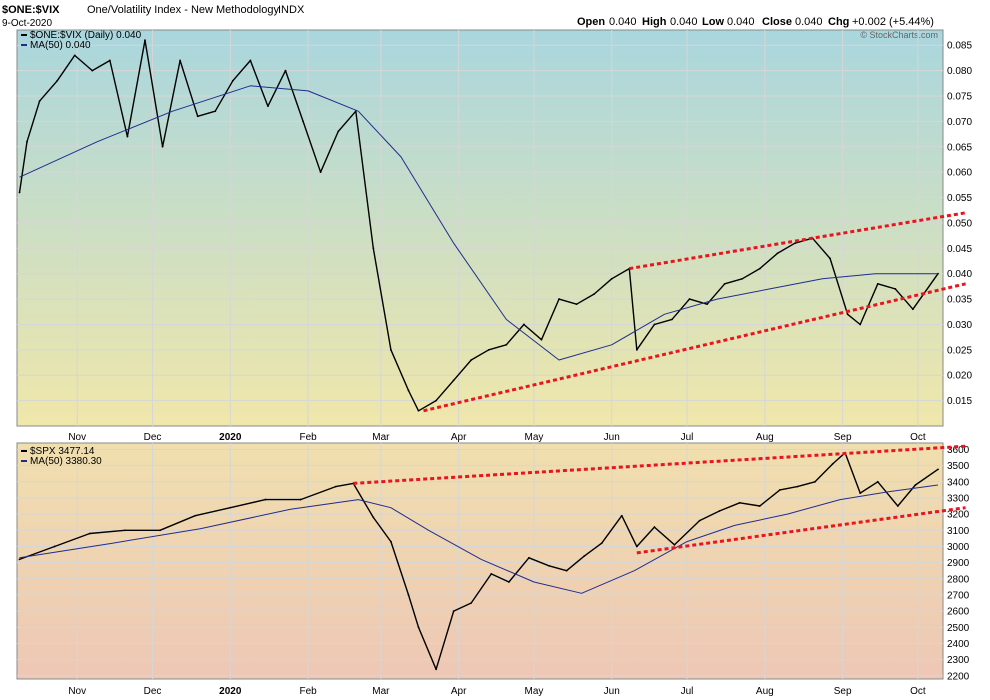 The height and width of the screenshot is (700, 990). Describe the element at coordinates (623, 22) in the screenshot. I see `open-value: 0.040` at that location.